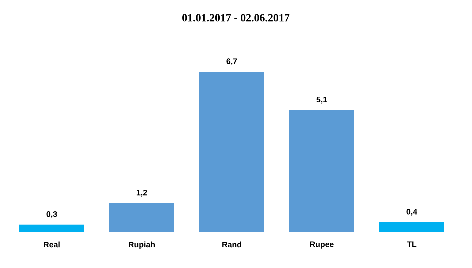 The width and height of the screenshot is (472, 268). Describe the element at coordinates (236, 18) in the screenshot. I see `chart-title: 01.01.2017 - 02.06.2017` at that location.